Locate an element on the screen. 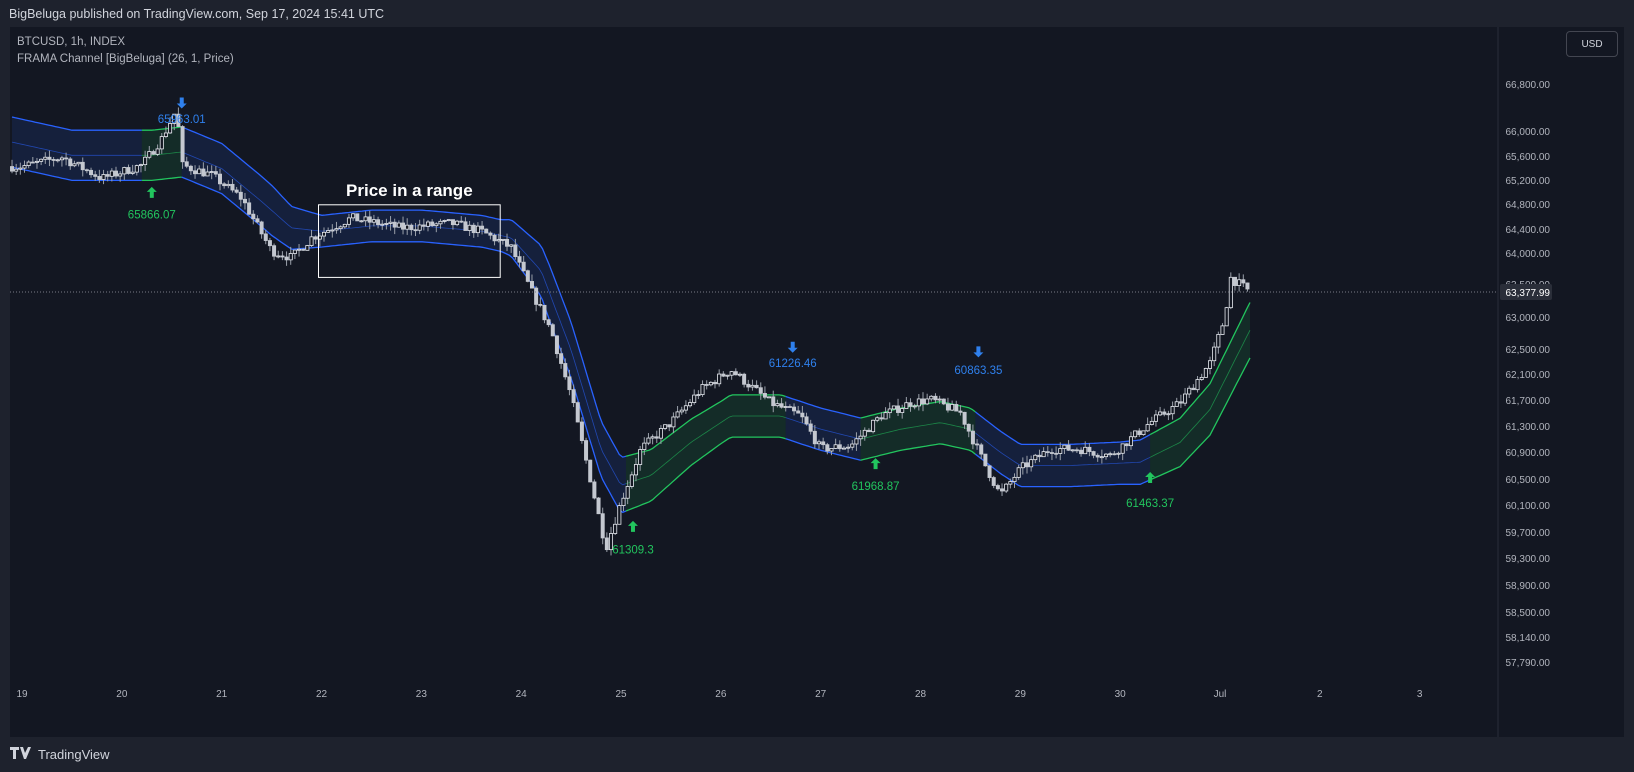  price-tick-label: 58,500.00 is located at coordinates (1528, 613).